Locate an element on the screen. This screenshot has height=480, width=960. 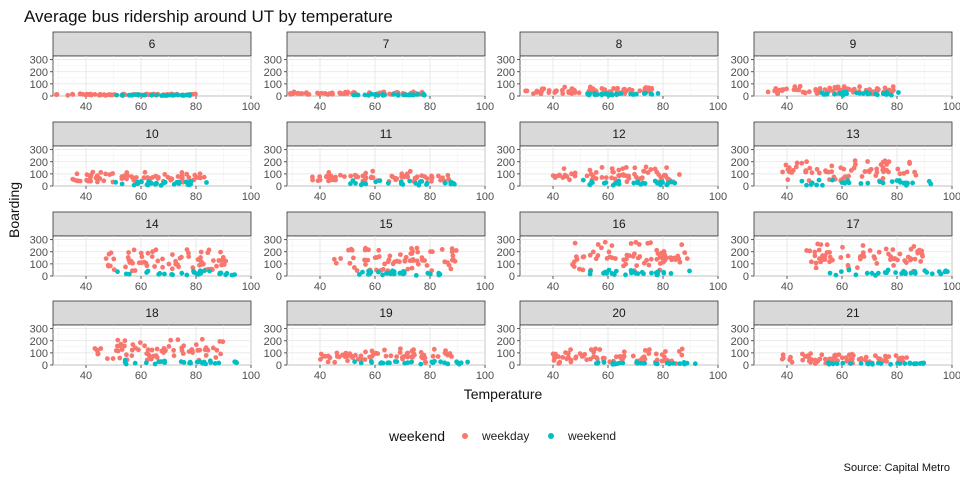
facet-strip-label: 12 is located at coordinates (619, 134).